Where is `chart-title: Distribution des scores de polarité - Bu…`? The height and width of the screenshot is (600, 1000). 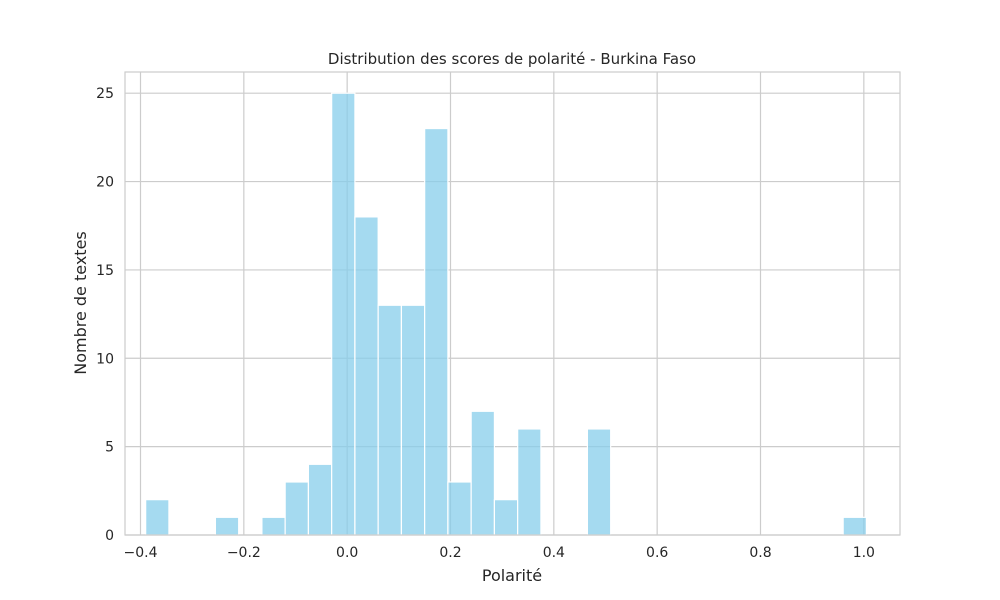 chart-title: Distribution des scores de polarité - Bu… is located at coordinates (512, 59).